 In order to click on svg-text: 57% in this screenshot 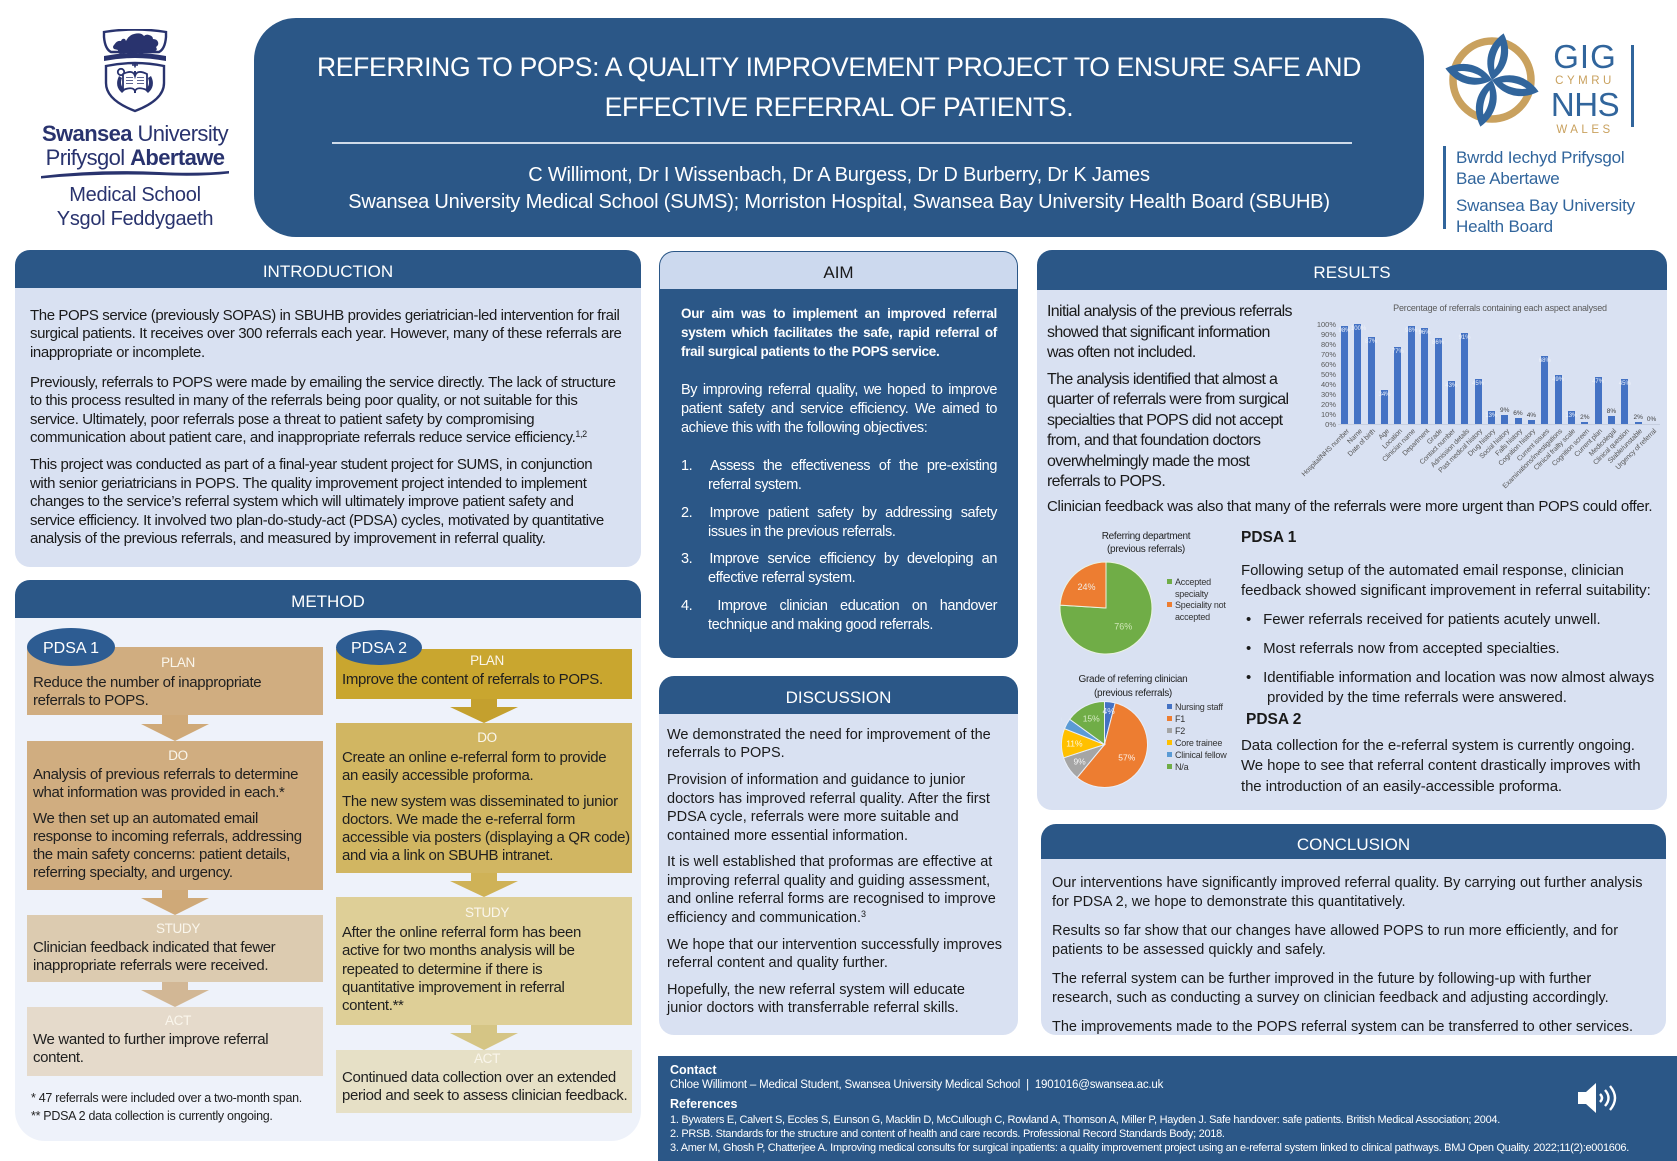, I will do `click(1126, 757)`.